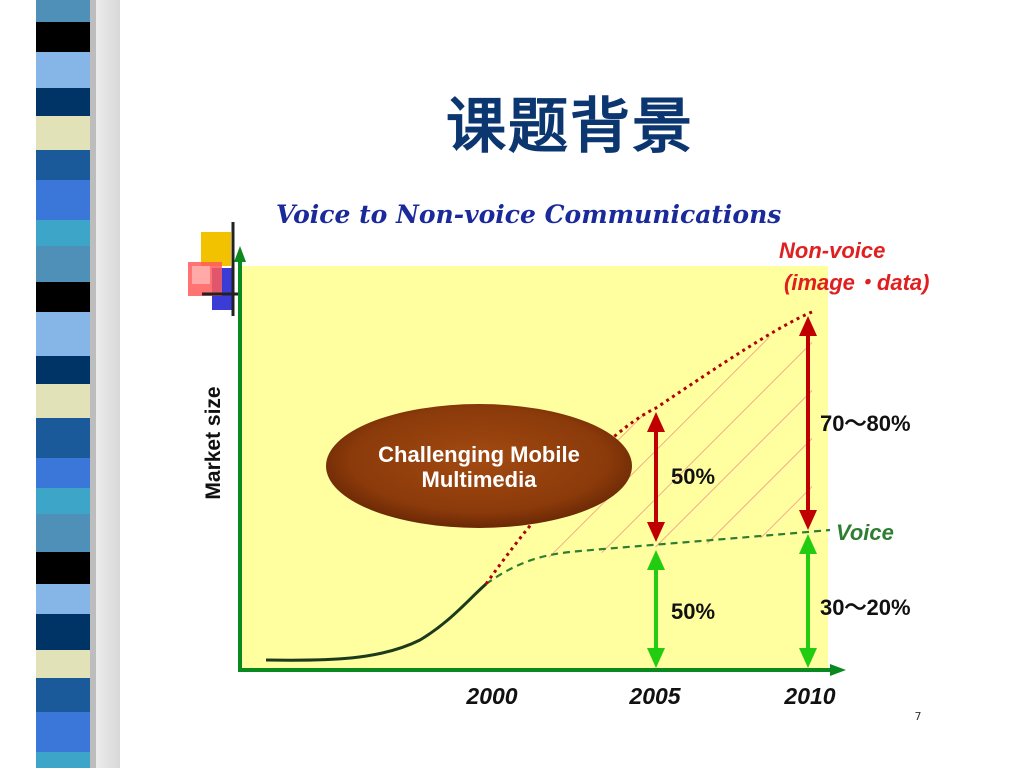 The width and height of the screenshot is (1024, 768). What do you see at coordinates (865, 532) in the screenshot?
I see `voice-label: Voice` at bounding box center [865, 532].